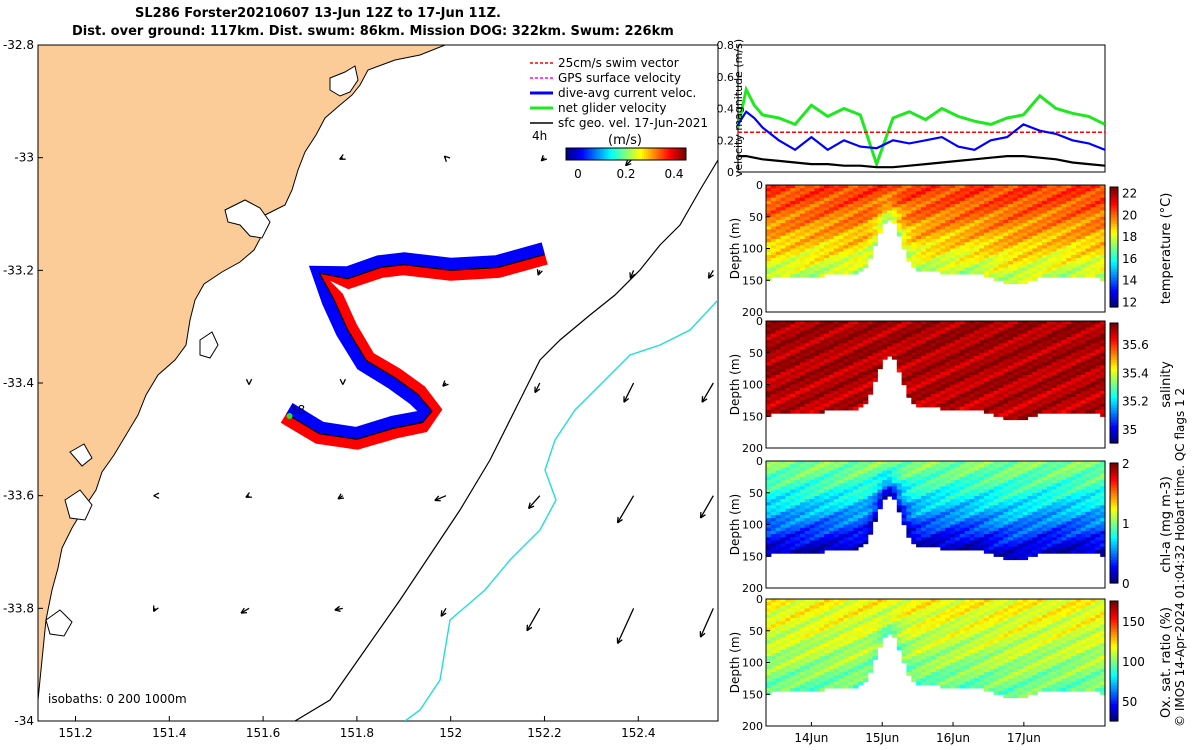  I want to click on map-colorbar-cell, so click(621, 154).